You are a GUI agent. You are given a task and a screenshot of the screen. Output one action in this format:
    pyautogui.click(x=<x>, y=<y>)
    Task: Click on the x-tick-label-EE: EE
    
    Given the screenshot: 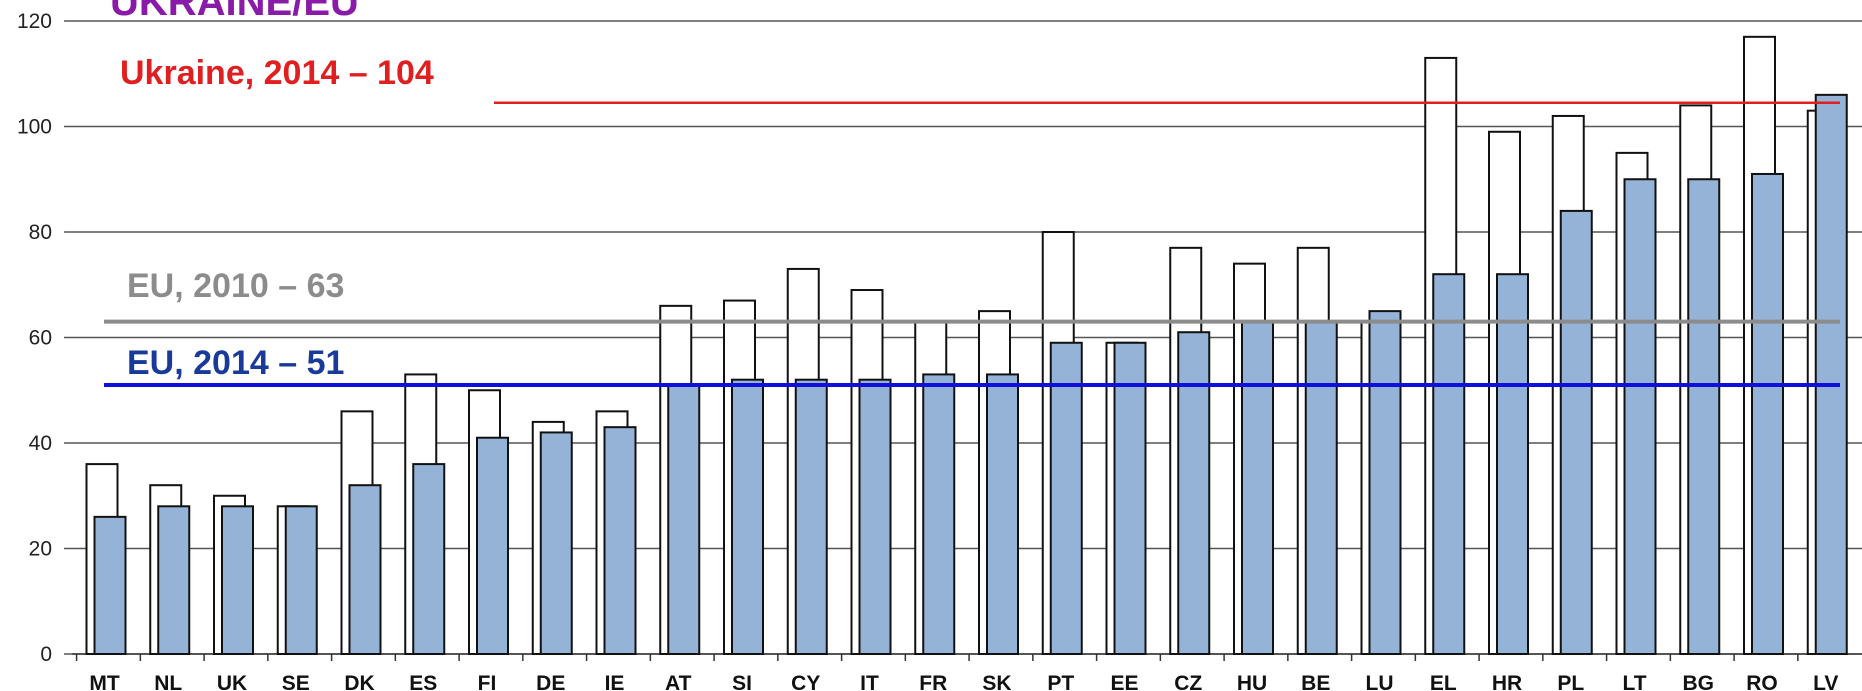 What is the action you would take?
    pyautogui.click(x=1124, y=681)
    